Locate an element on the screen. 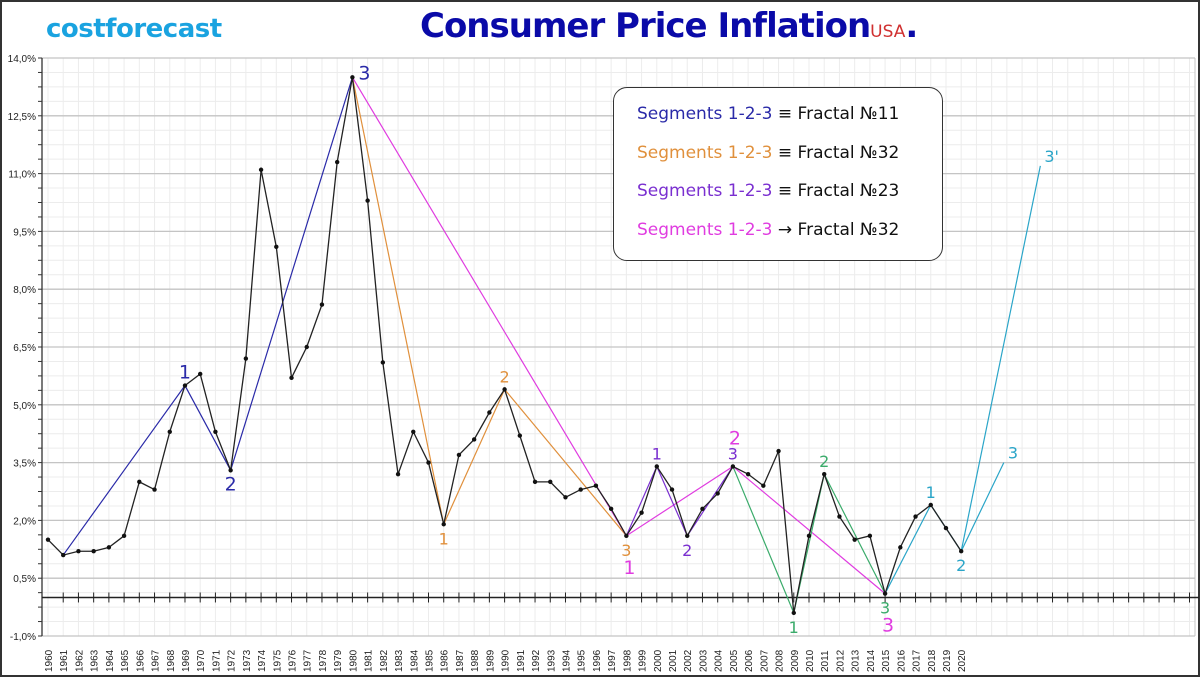 This screenshot has width=1200, height=677. x-tick-label: 1999 is located at coordinates (643, 660).